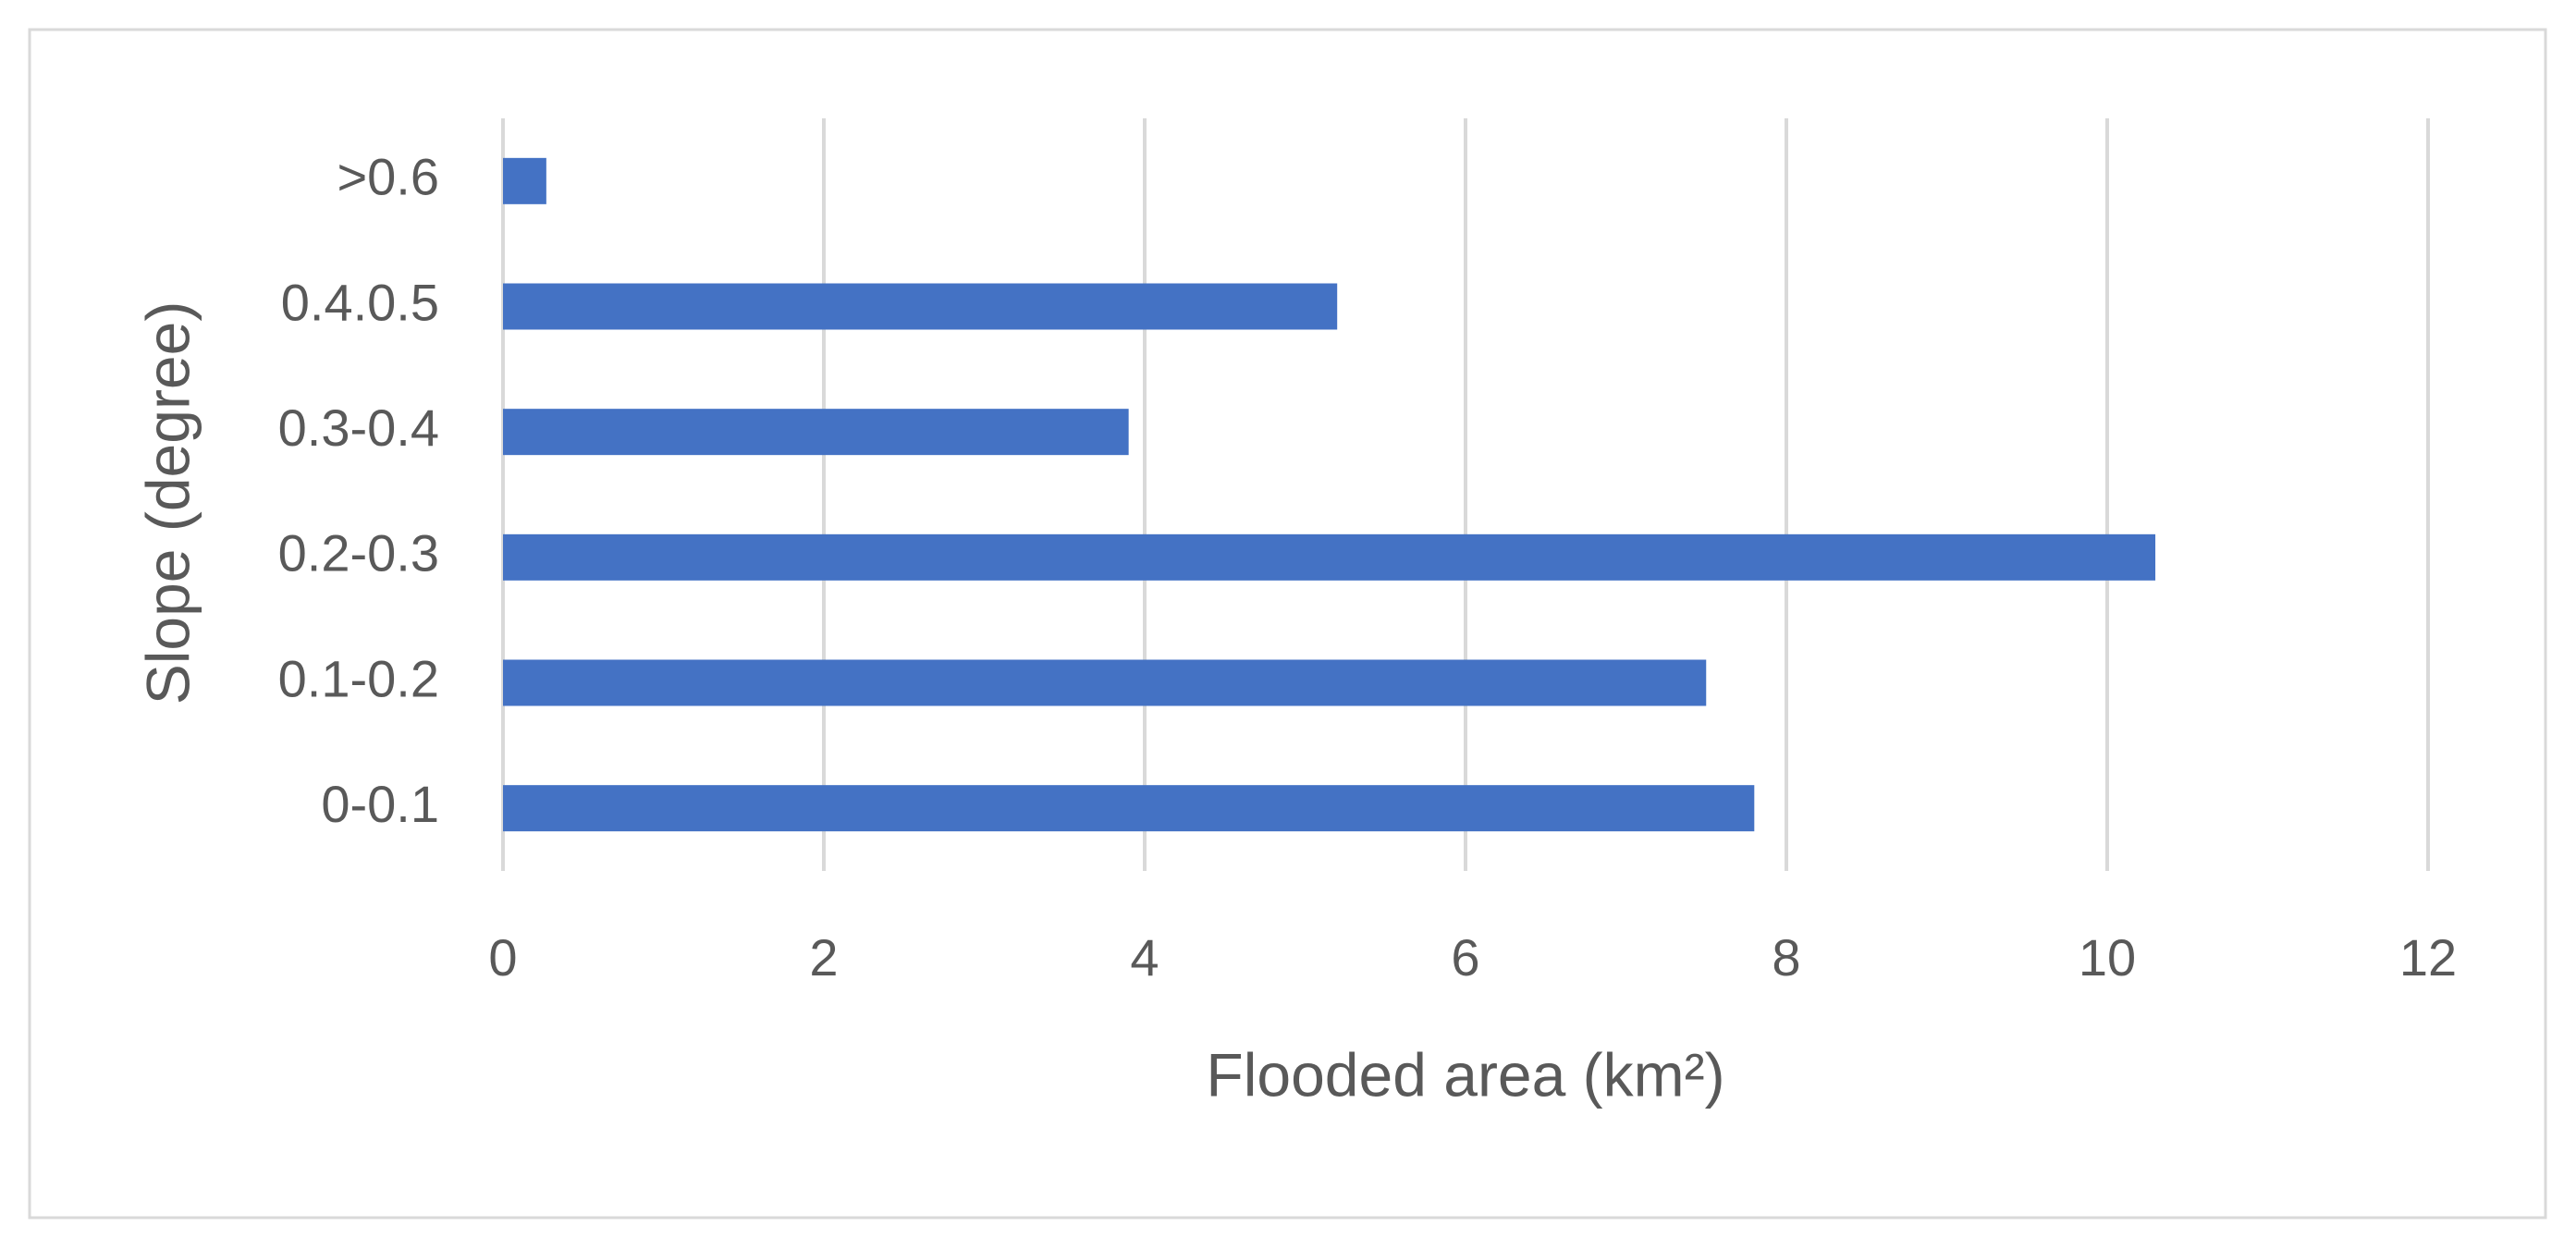 The image size is (2576, 1238). I want to click on x-axis-title: Flooded area (km²), so click(1465, 1074).